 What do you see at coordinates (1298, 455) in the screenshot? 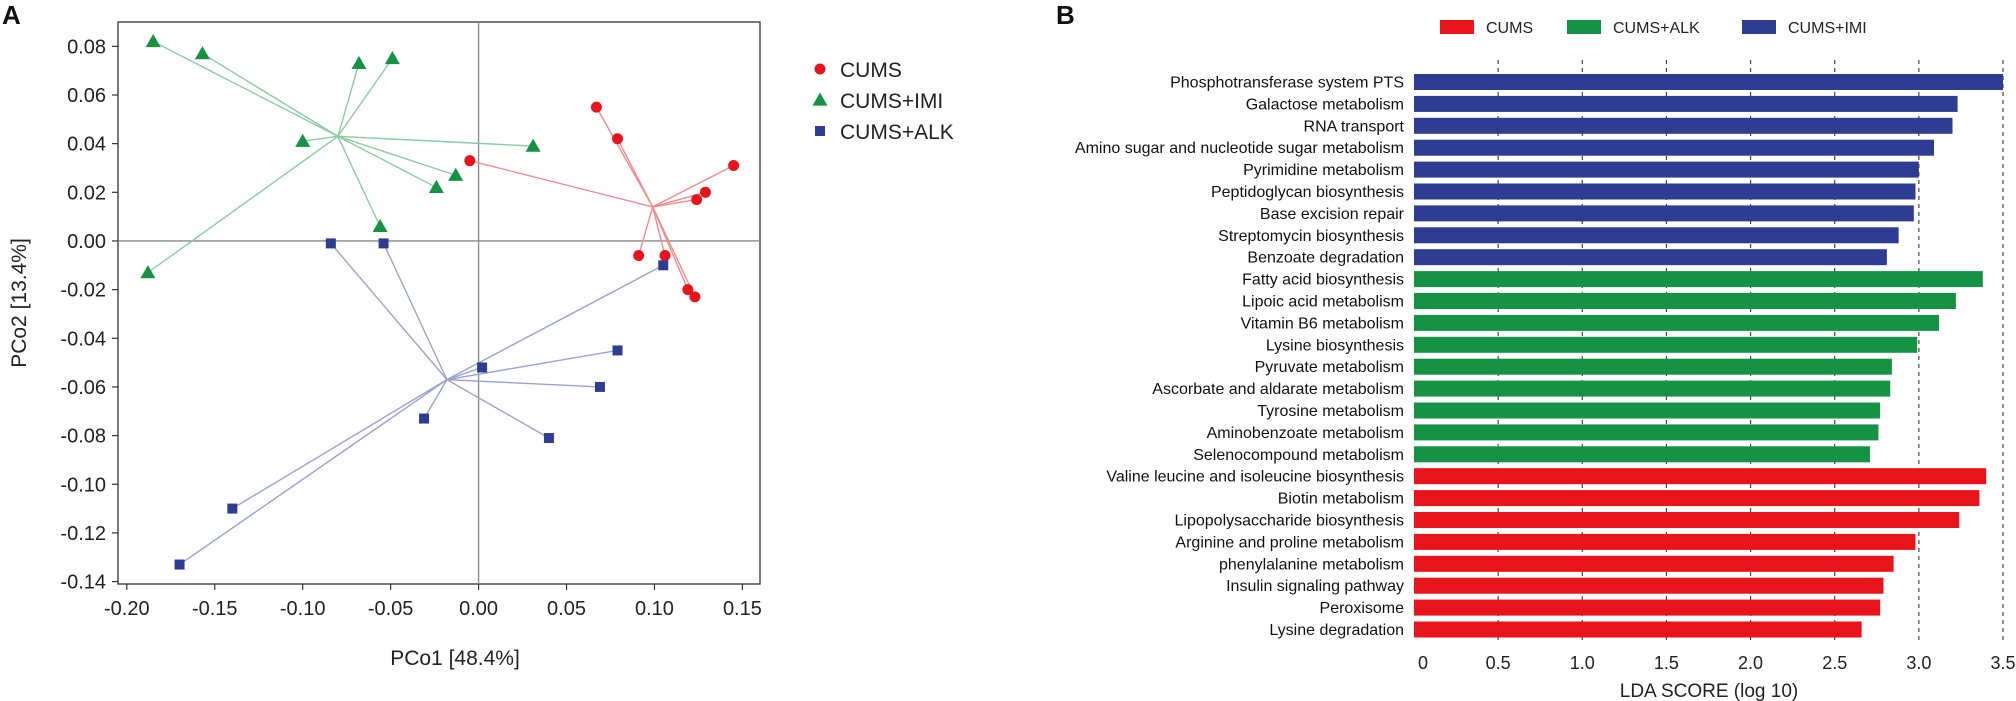
I see `lda-bar-label: Selenocompound metabolism` at bounding box center [1298, 455].